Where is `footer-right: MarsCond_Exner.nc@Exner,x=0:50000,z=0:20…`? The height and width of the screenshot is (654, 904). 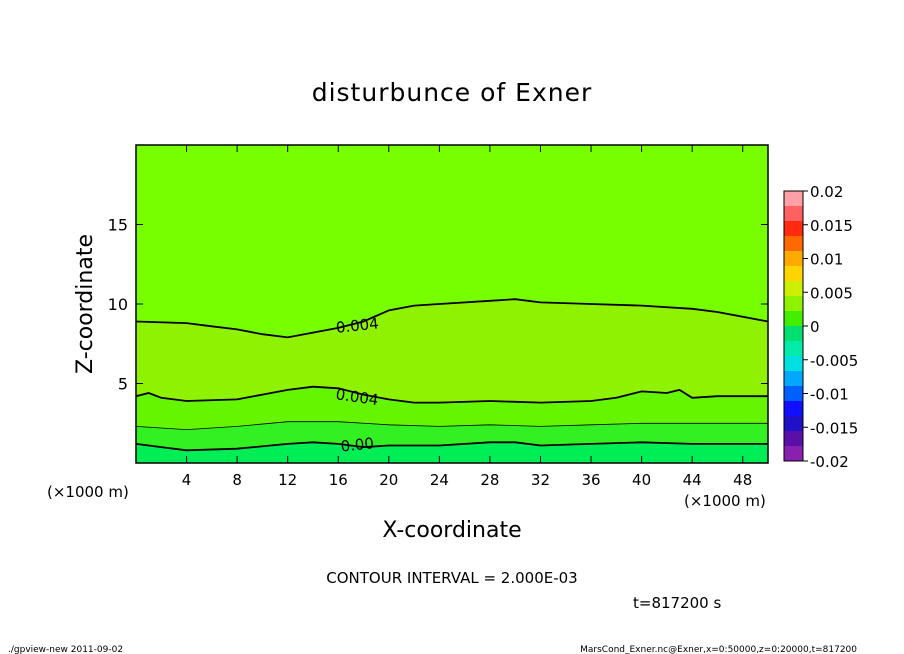
footer-right: MarsCond_Exner.nc@Exner,x=0:50000,z=0:20… is located at coordinates (718, 649).